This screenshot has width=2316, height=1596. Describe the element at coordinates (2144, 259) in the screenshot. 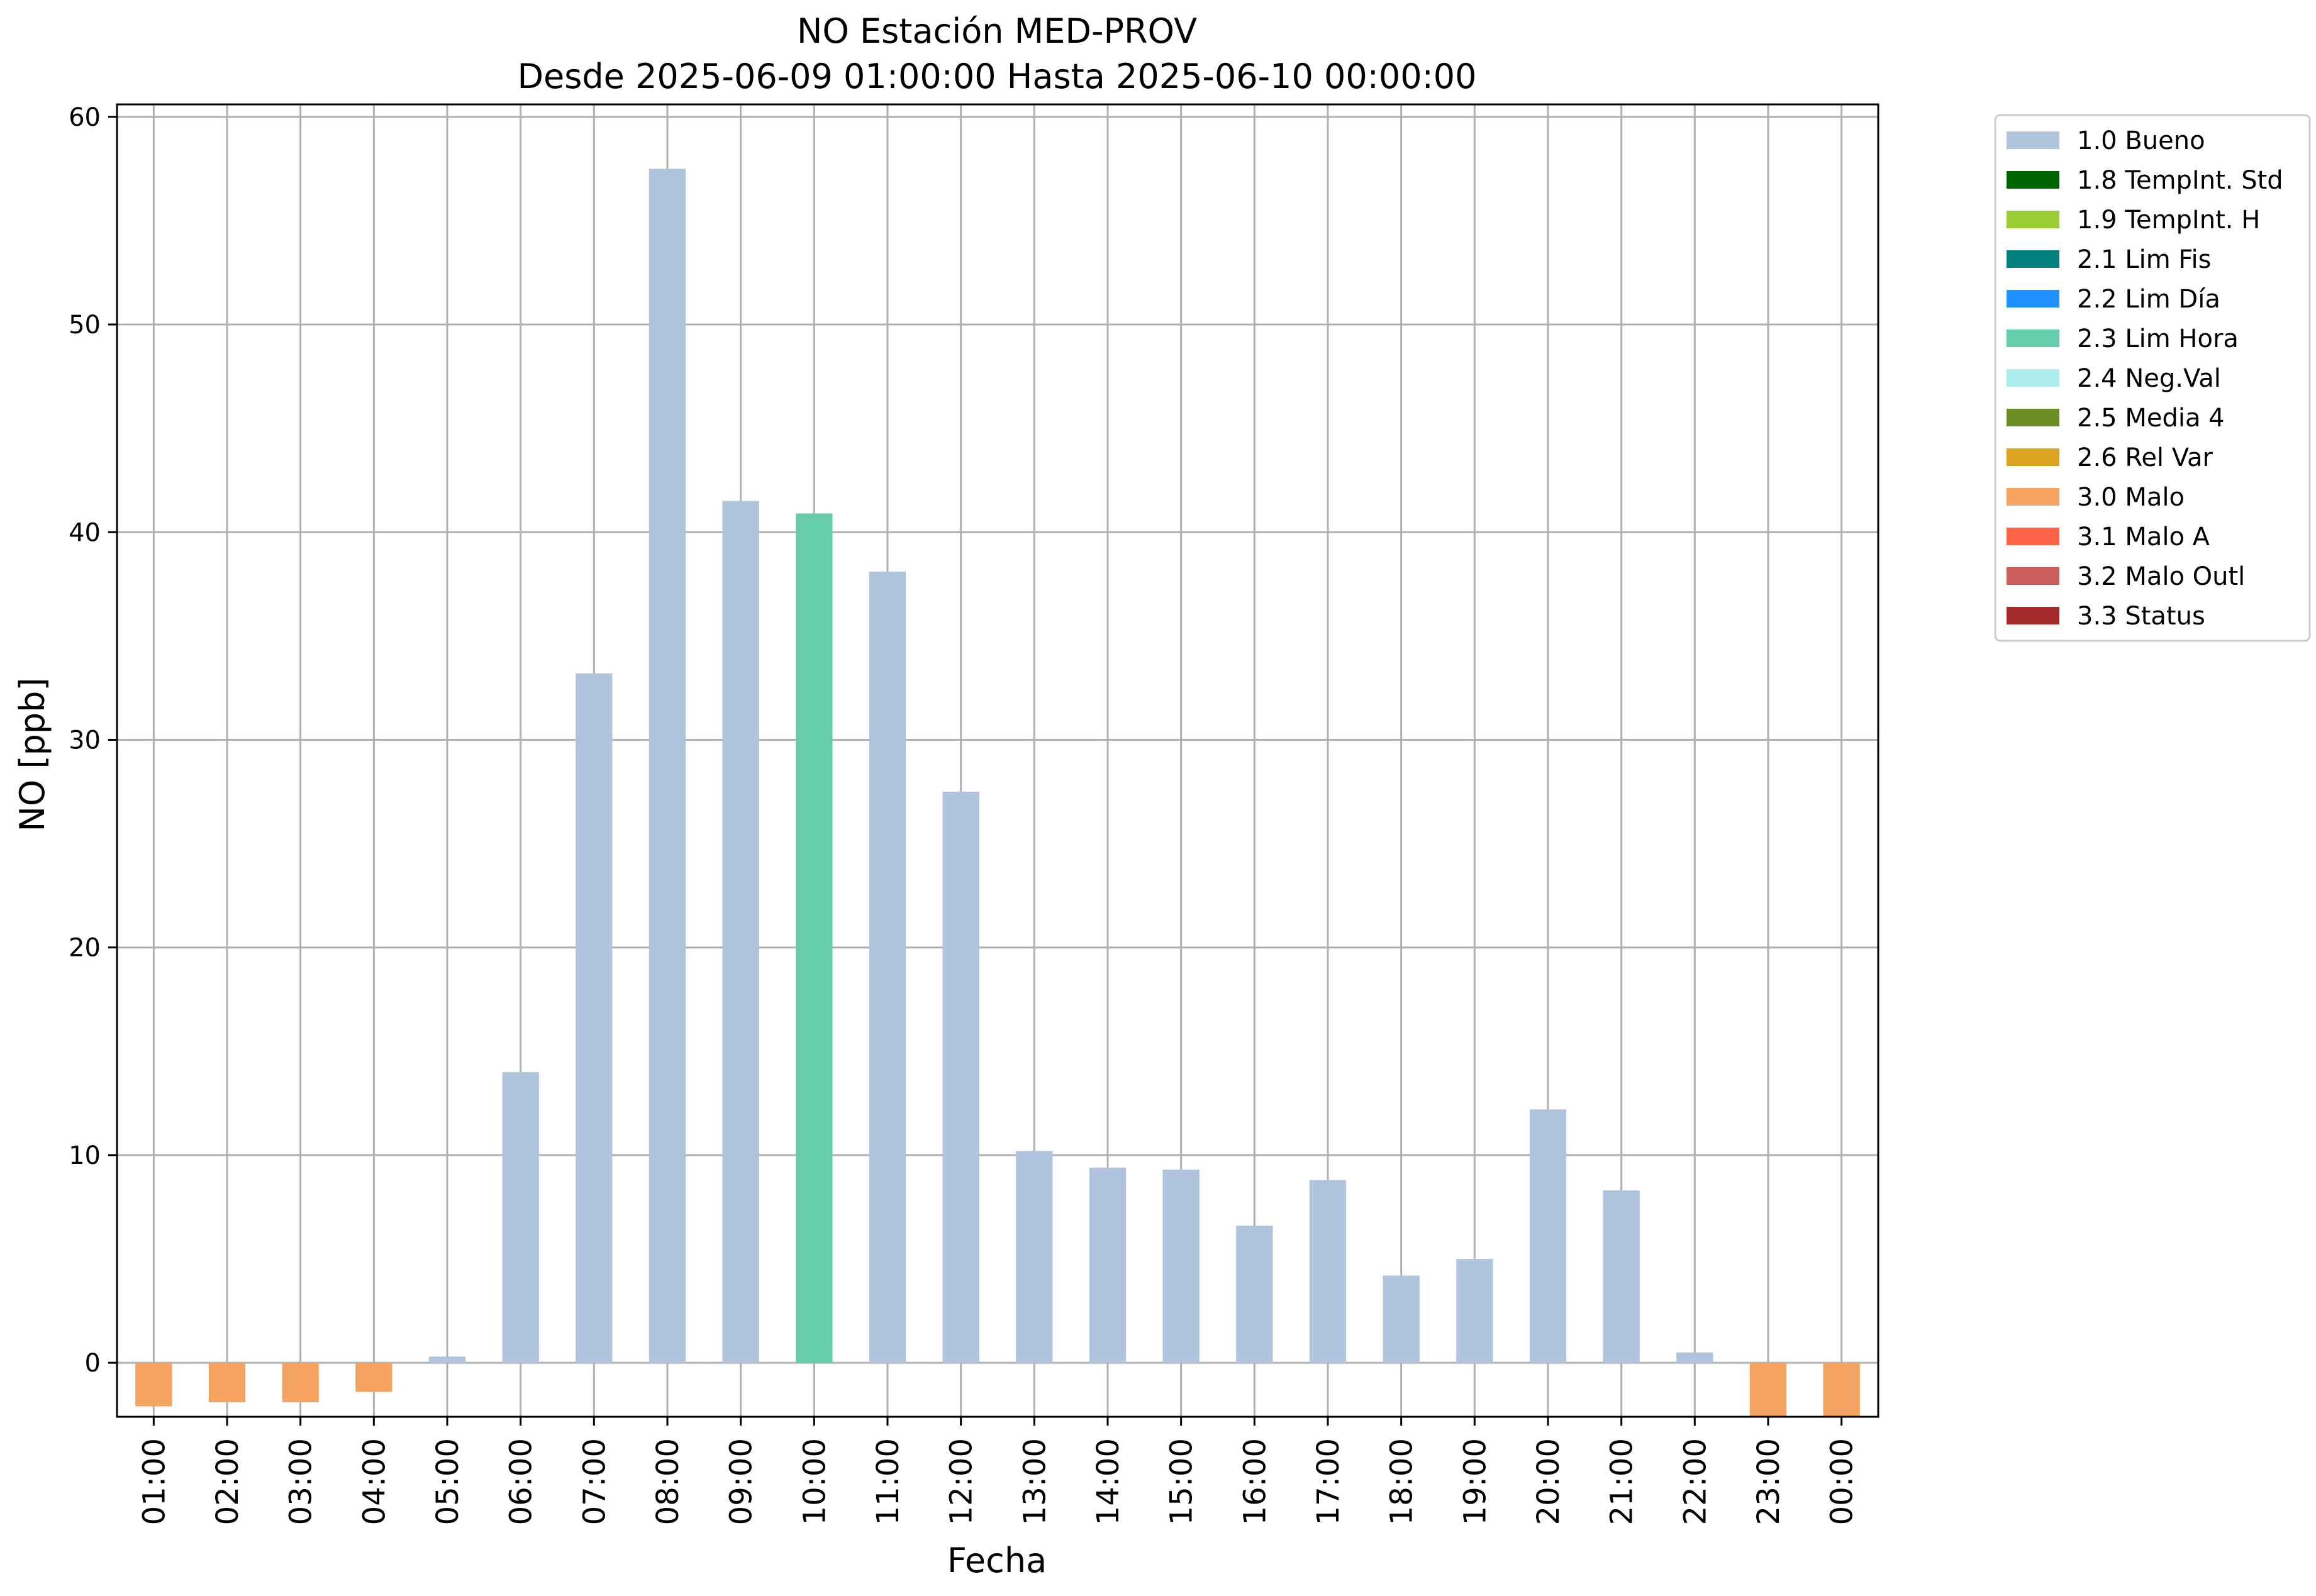

I see `legend-label: 2.1 Lim Fis` at that location.